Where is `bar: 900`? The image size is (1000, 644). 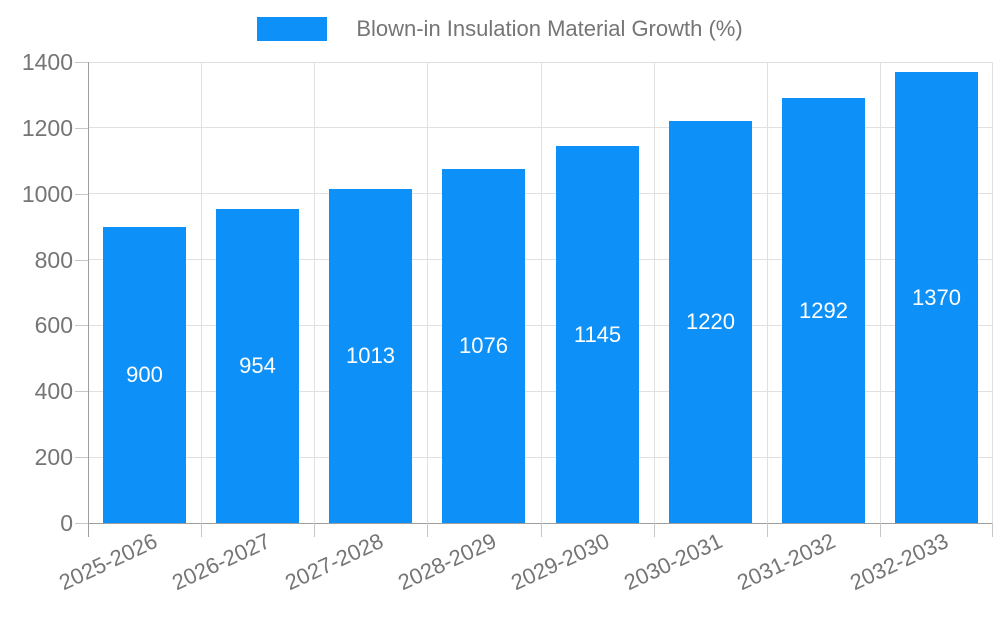 bar: 900 is located at coordinates (144, 375).